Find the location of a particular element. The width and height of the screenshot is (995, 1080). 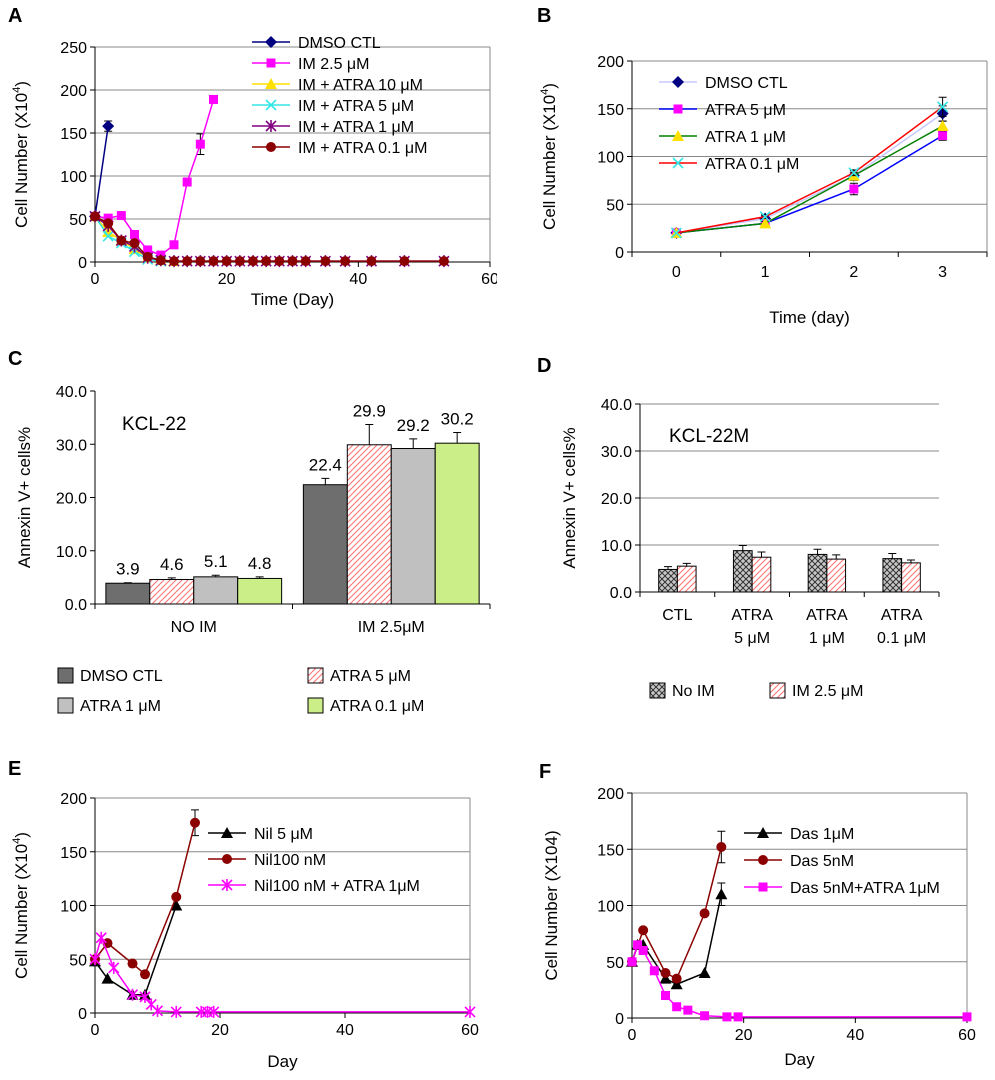

data-label: 3.9 is located at coordinates (128, 569).